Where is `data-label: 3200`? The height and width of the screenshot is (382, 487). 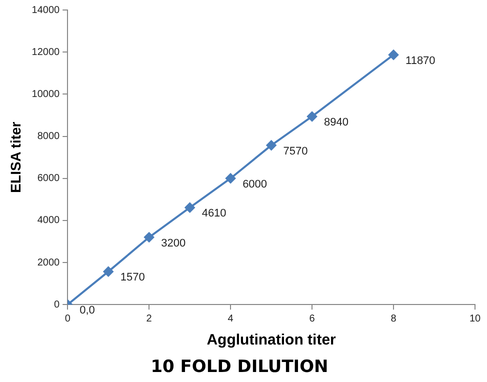
data-label: 3200 is located at coordinates (173, 243).